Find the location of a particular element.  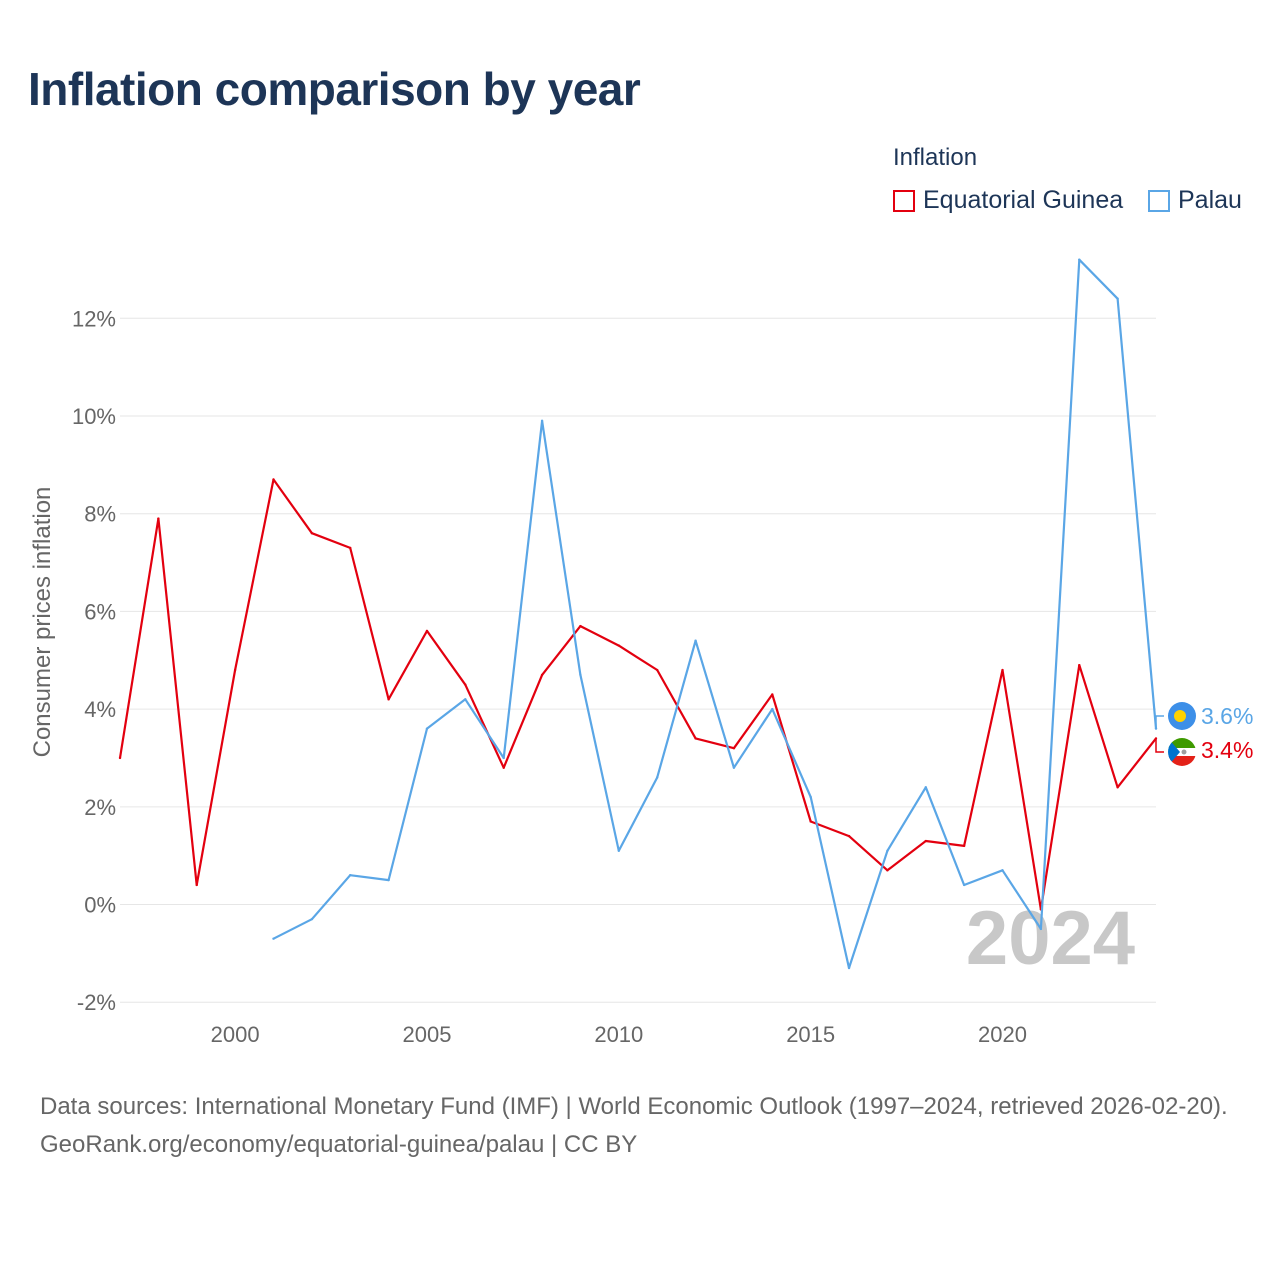

y-axis-label: Consumer prices inflation is located at coordinates (42, 622).